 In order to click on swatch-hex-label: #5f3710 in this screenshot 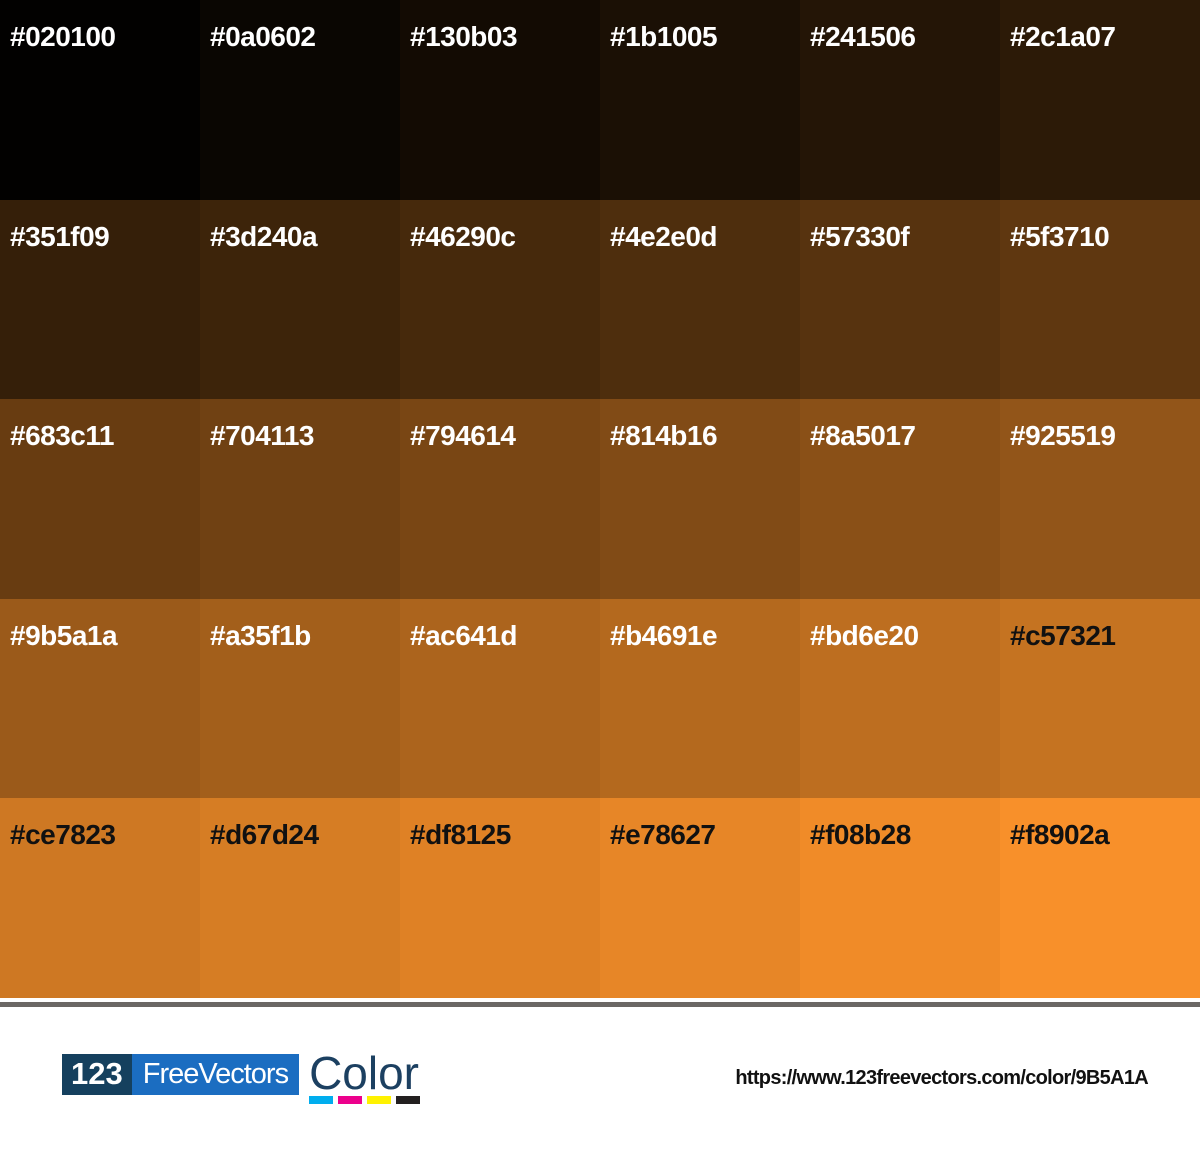, I will do `click(1060, 236)`.